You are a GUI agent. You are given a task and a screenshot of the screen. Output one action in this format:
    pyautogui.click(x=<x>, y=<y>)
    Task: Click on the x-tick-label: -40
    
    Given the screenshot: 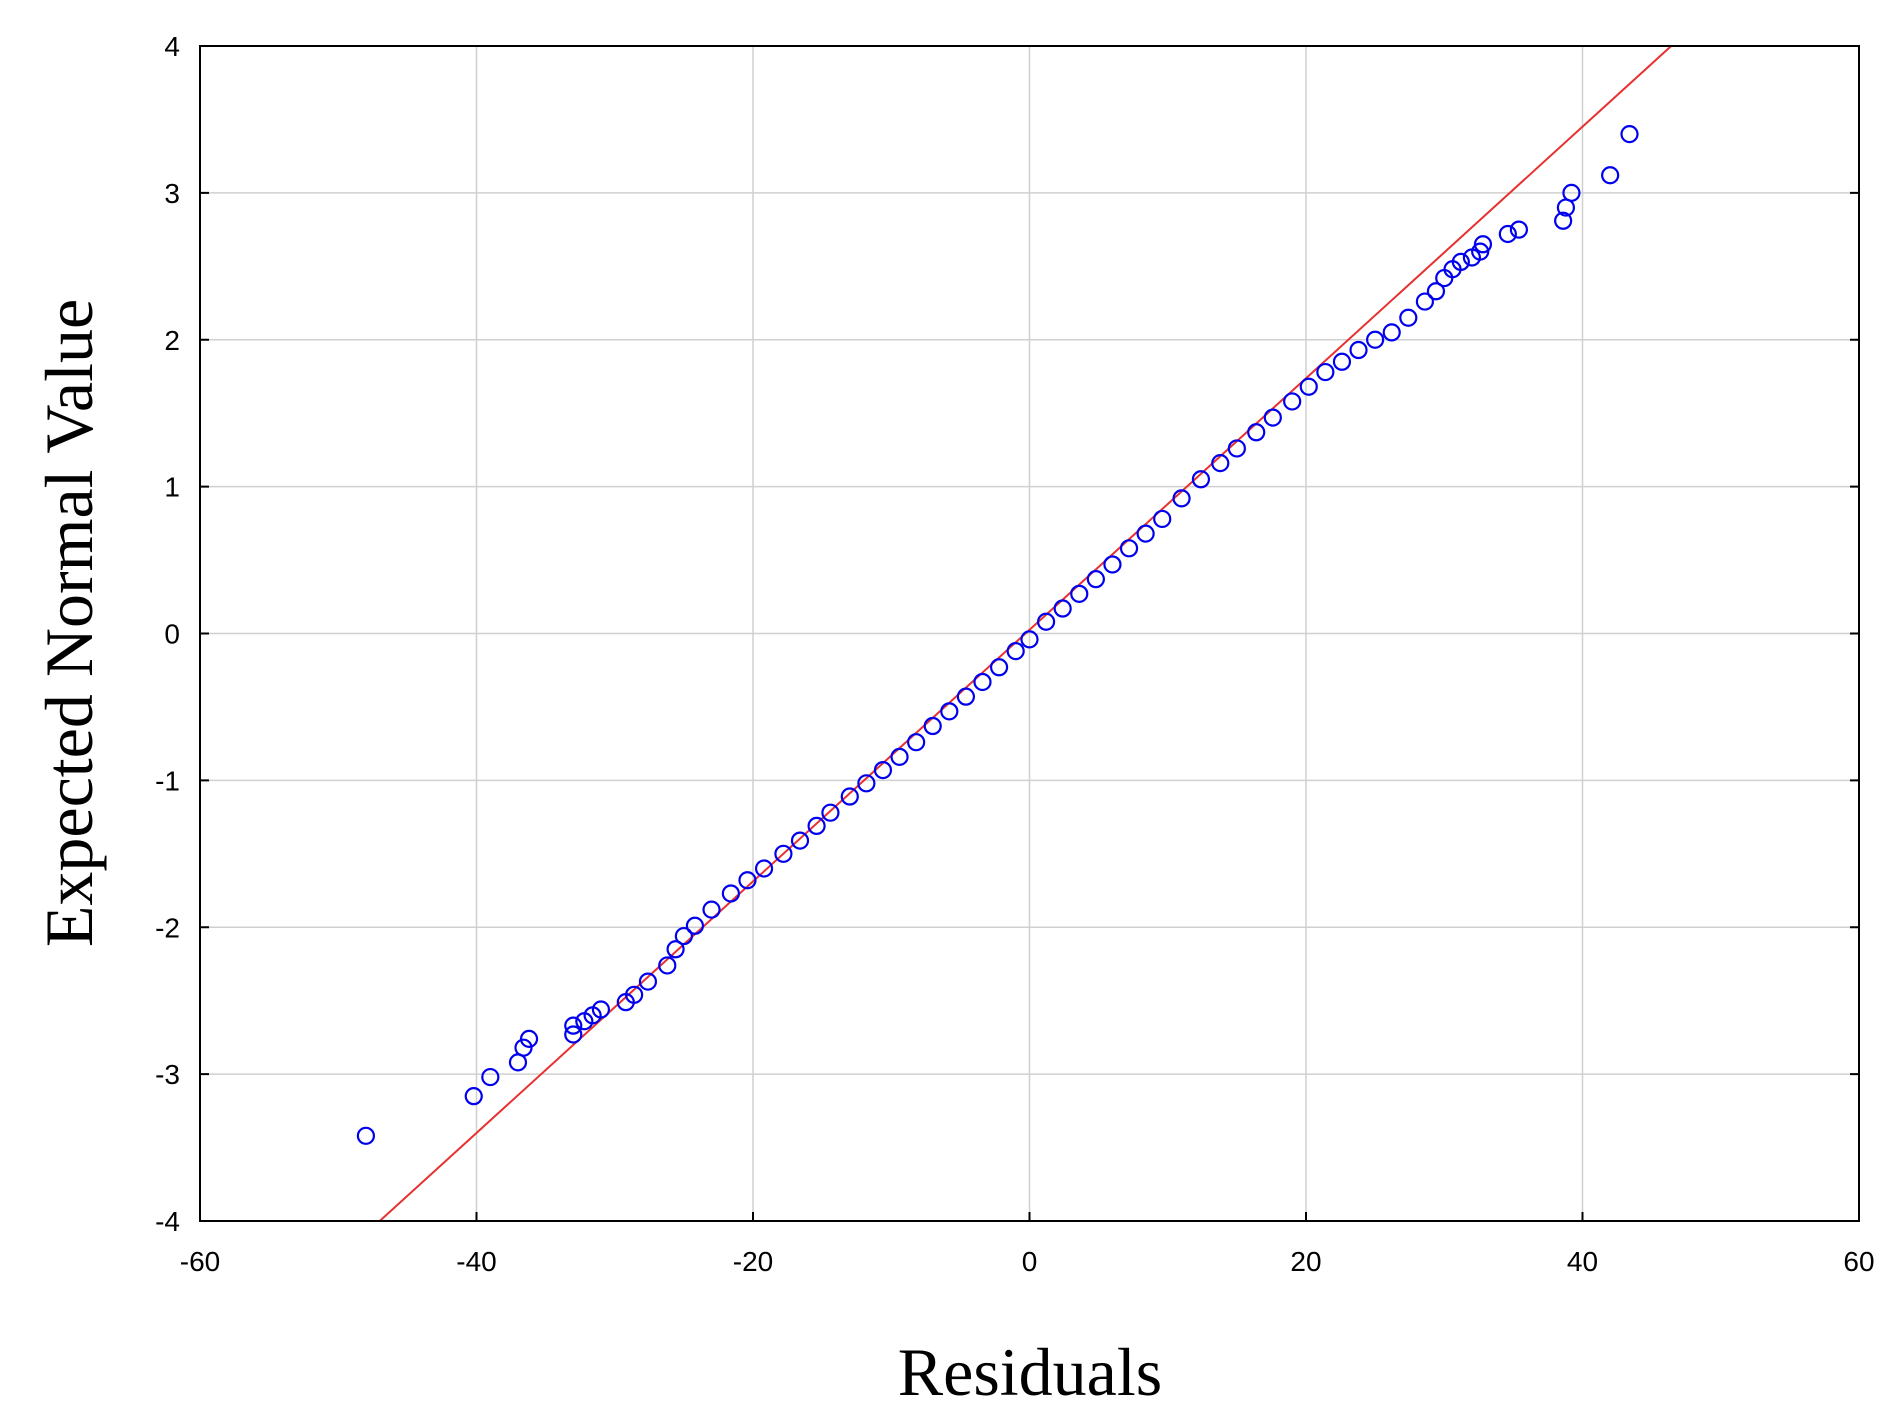 What is the action you would take?
    pyautogui.click(x=476, y=1261)
    